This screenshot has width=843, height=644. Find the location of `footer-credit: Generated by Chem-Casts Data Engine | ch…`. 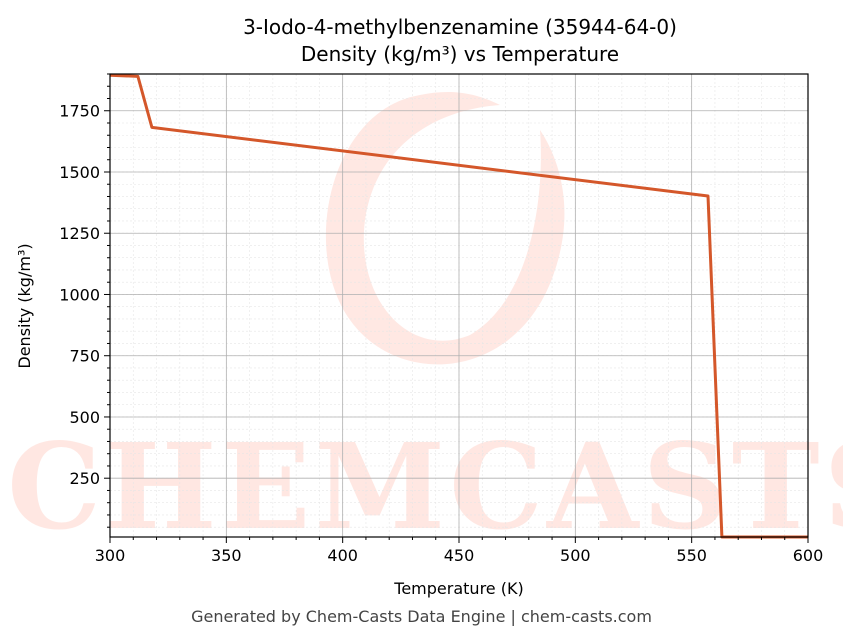

footer-credit: Generated by Chem-Casts Data Engine | ch… is located at coordinates (421, 616).